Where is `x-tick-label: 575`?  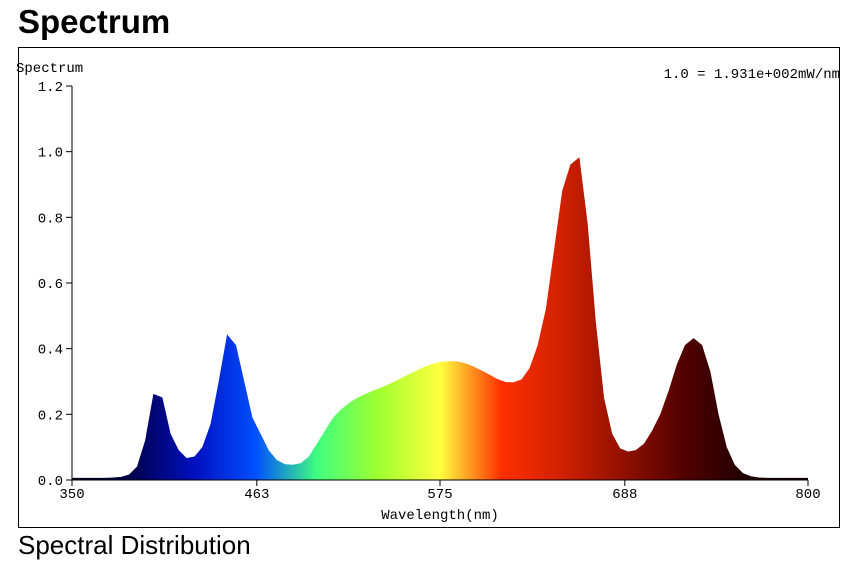
x-tick-label: 575 is located at coordinates (439, 495).